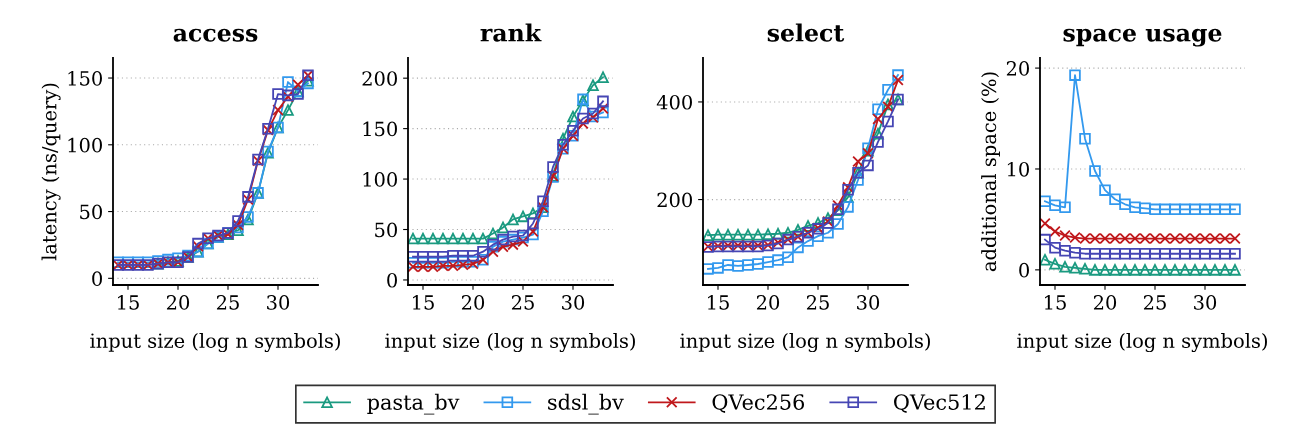 The width and height of the screenshot is (1291, 427). What do you see at coordinates (806, 32) in the screenshot?
I see `chart-title: select` at bounding box center [806, 32].